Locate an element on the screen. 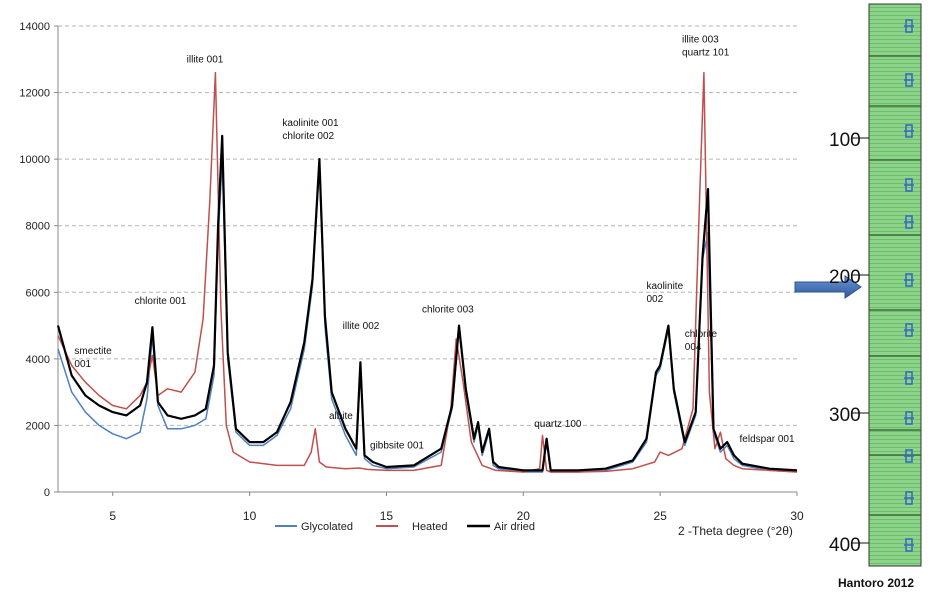 This screenshot has height=599, width=946. legend-label-glycolated: Glycolated is located at coordinates (327, 527).